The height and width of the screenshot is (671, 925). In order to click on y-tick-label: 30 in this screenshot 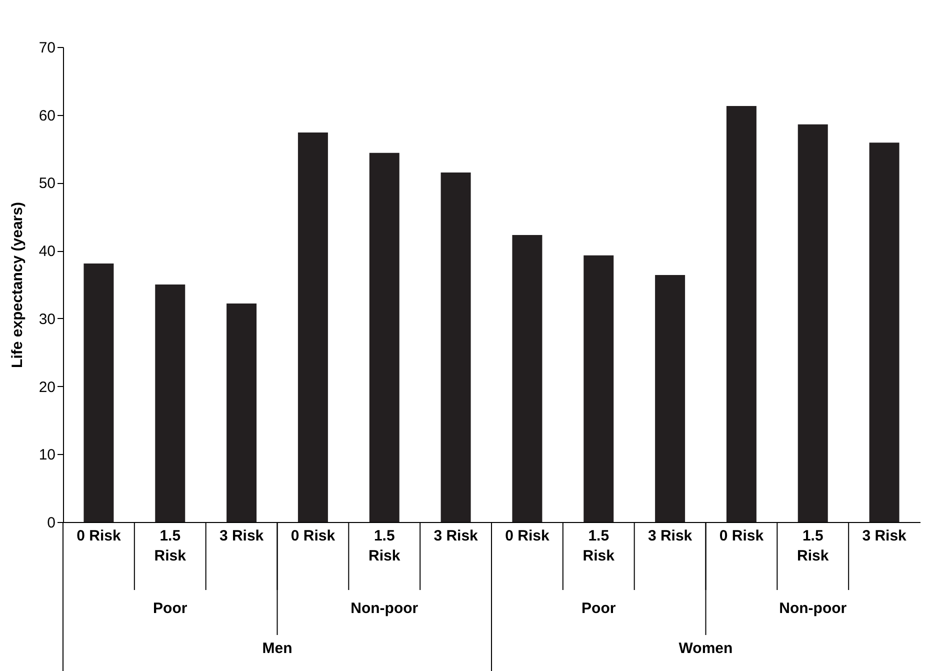, I will do `click(47, 319)`.